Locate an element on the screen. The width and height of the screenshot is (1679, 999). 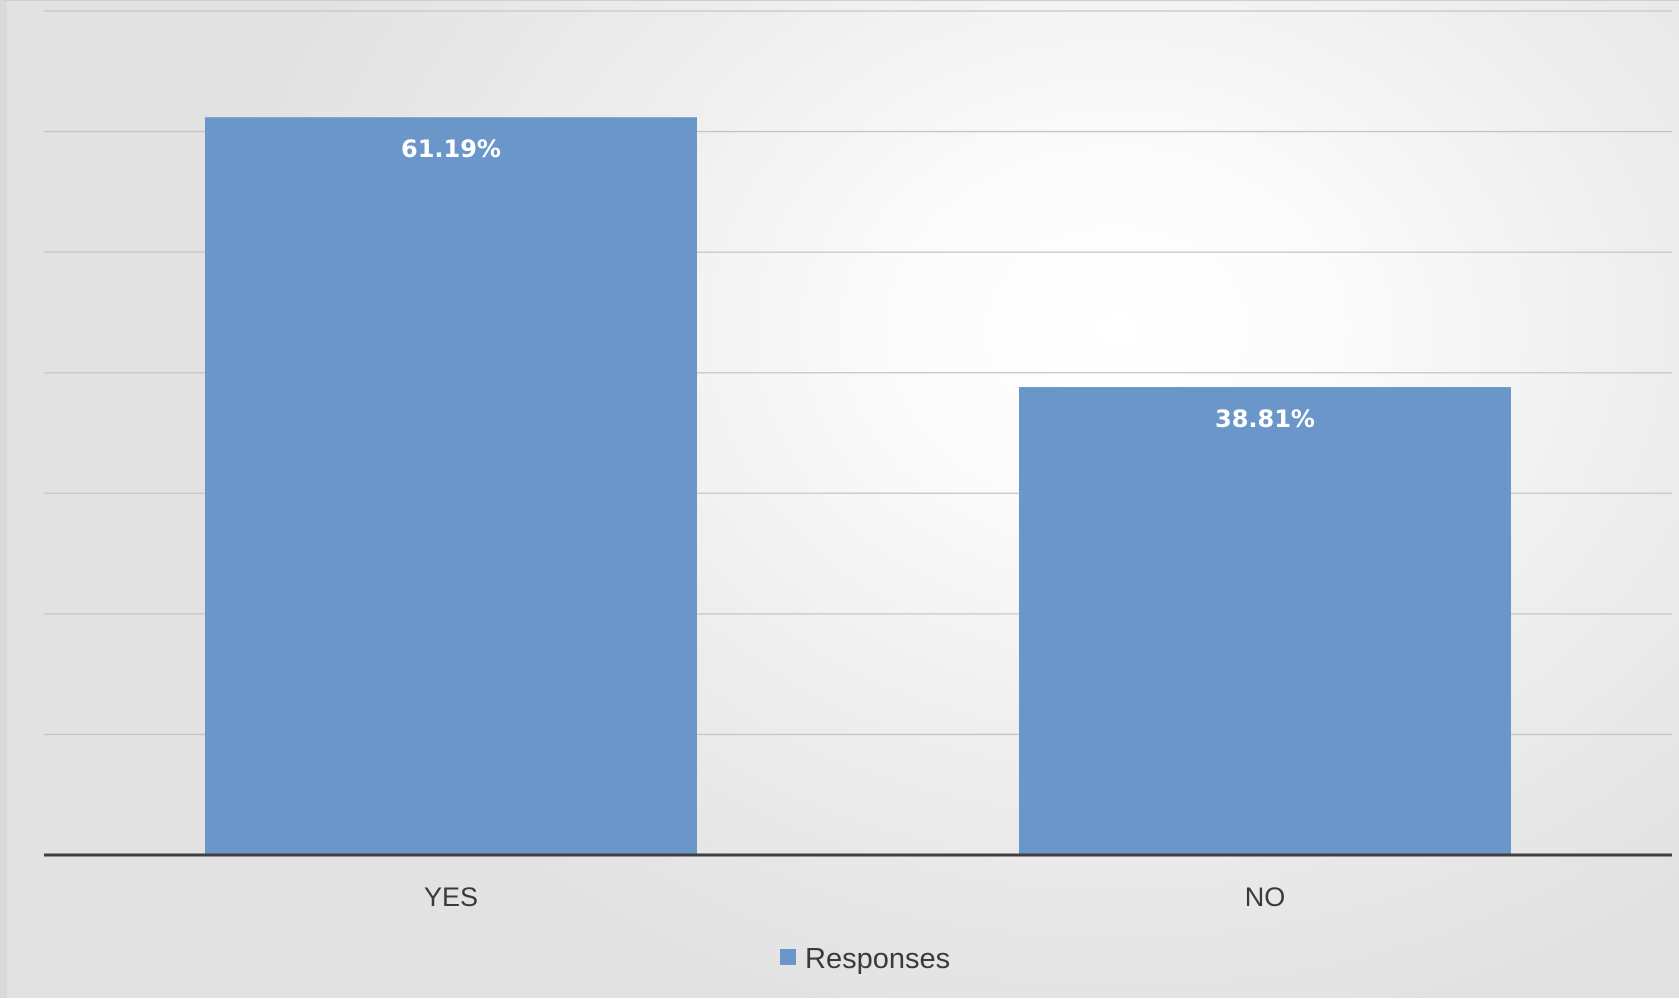
category-labels: YES NO is located at coordinates (854, 897).